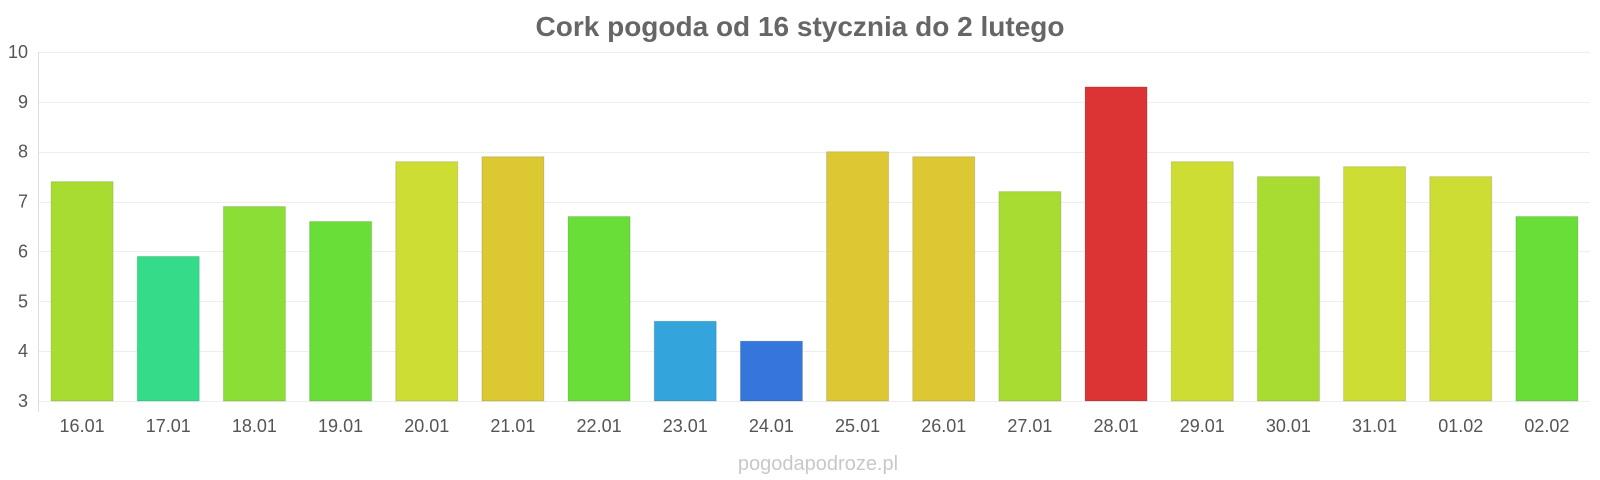 Image resolution: width=1600 pixels, height=480 pixels. I want to click on x-tick-label: 28.01, so click(1116, 426).